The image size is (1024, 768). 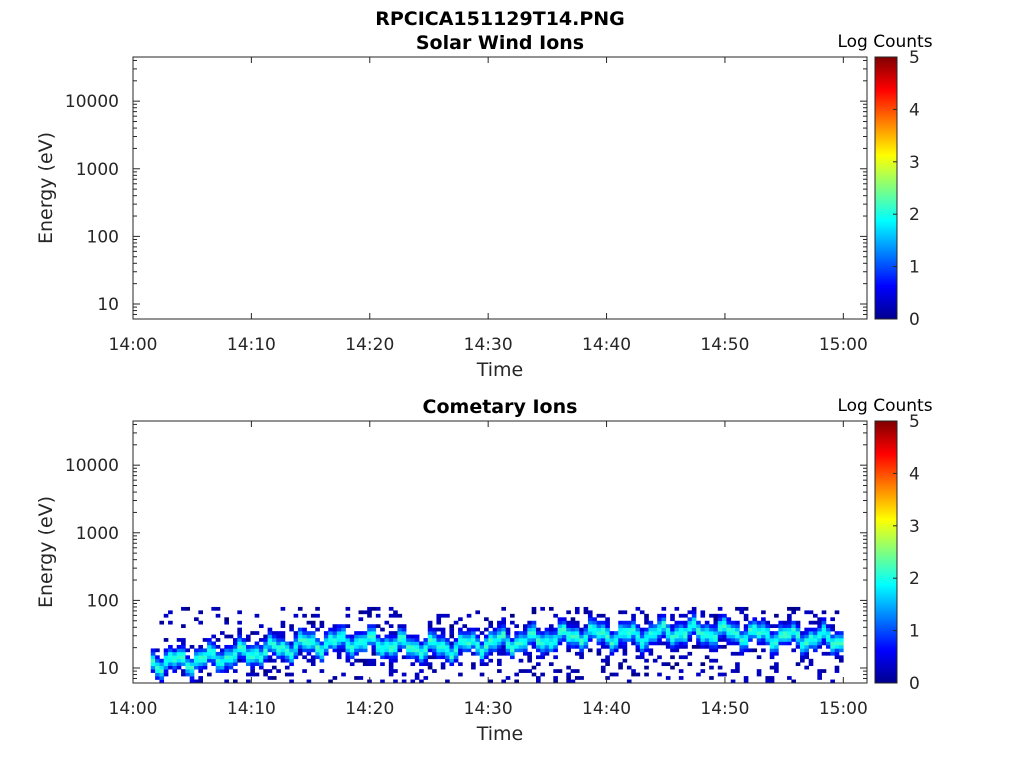 What do you see at coordinates (488, 345) in the screenshot?
I see `x-tick-label: 14:30` at bounding box center [488, 345].